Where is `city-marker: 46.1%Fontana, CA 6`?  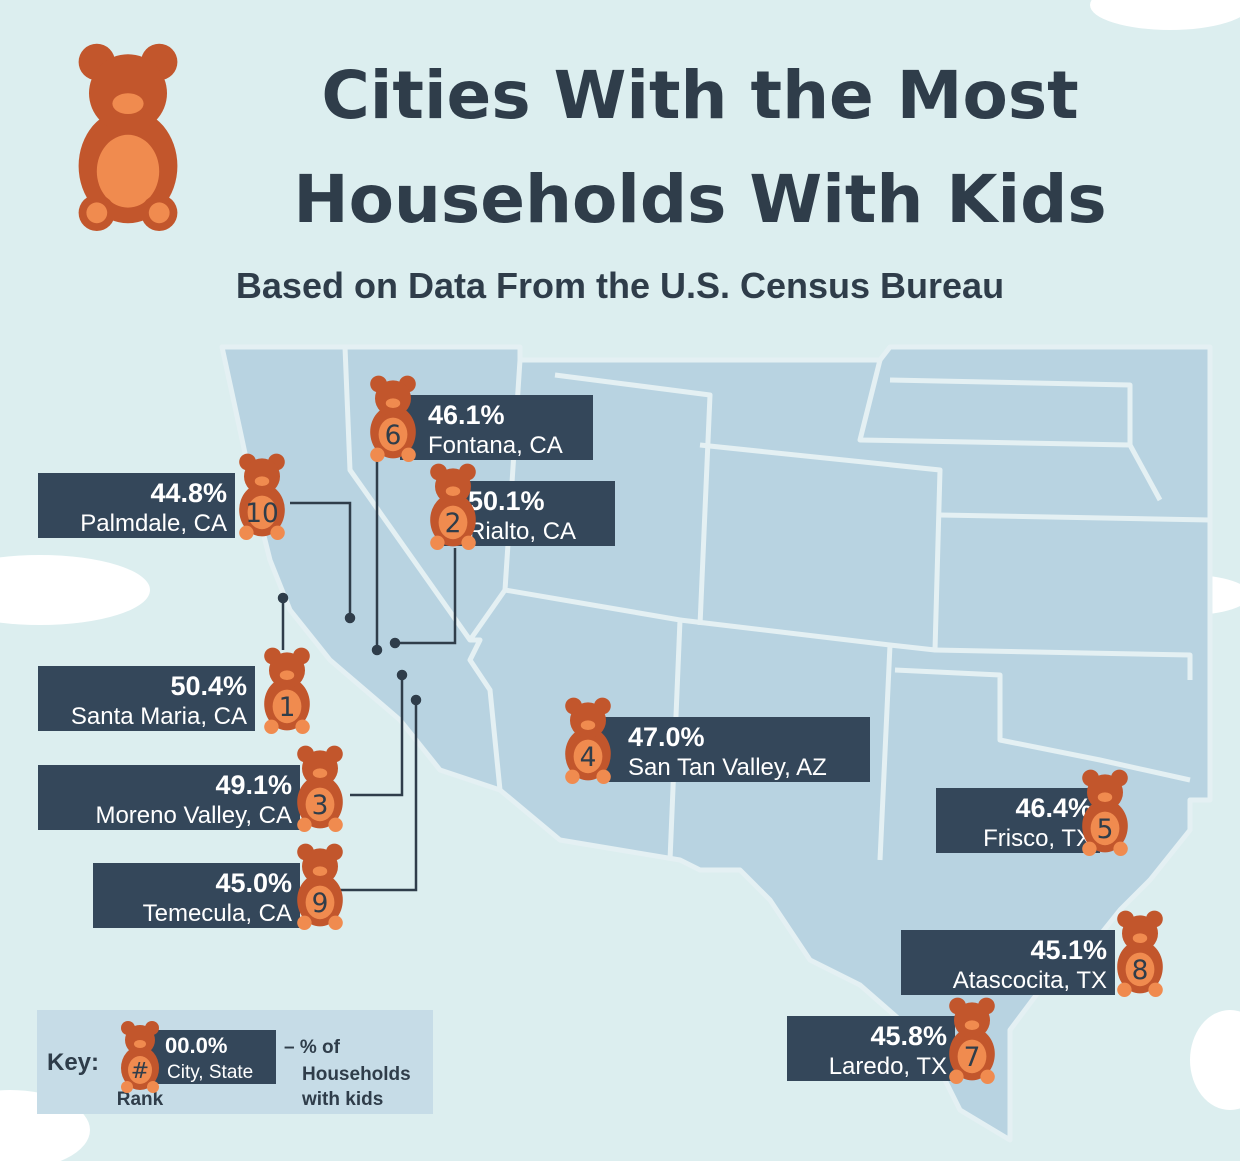 city-marker: 46.1%Fontana, CA 6 is located at coordinates (481, 418).